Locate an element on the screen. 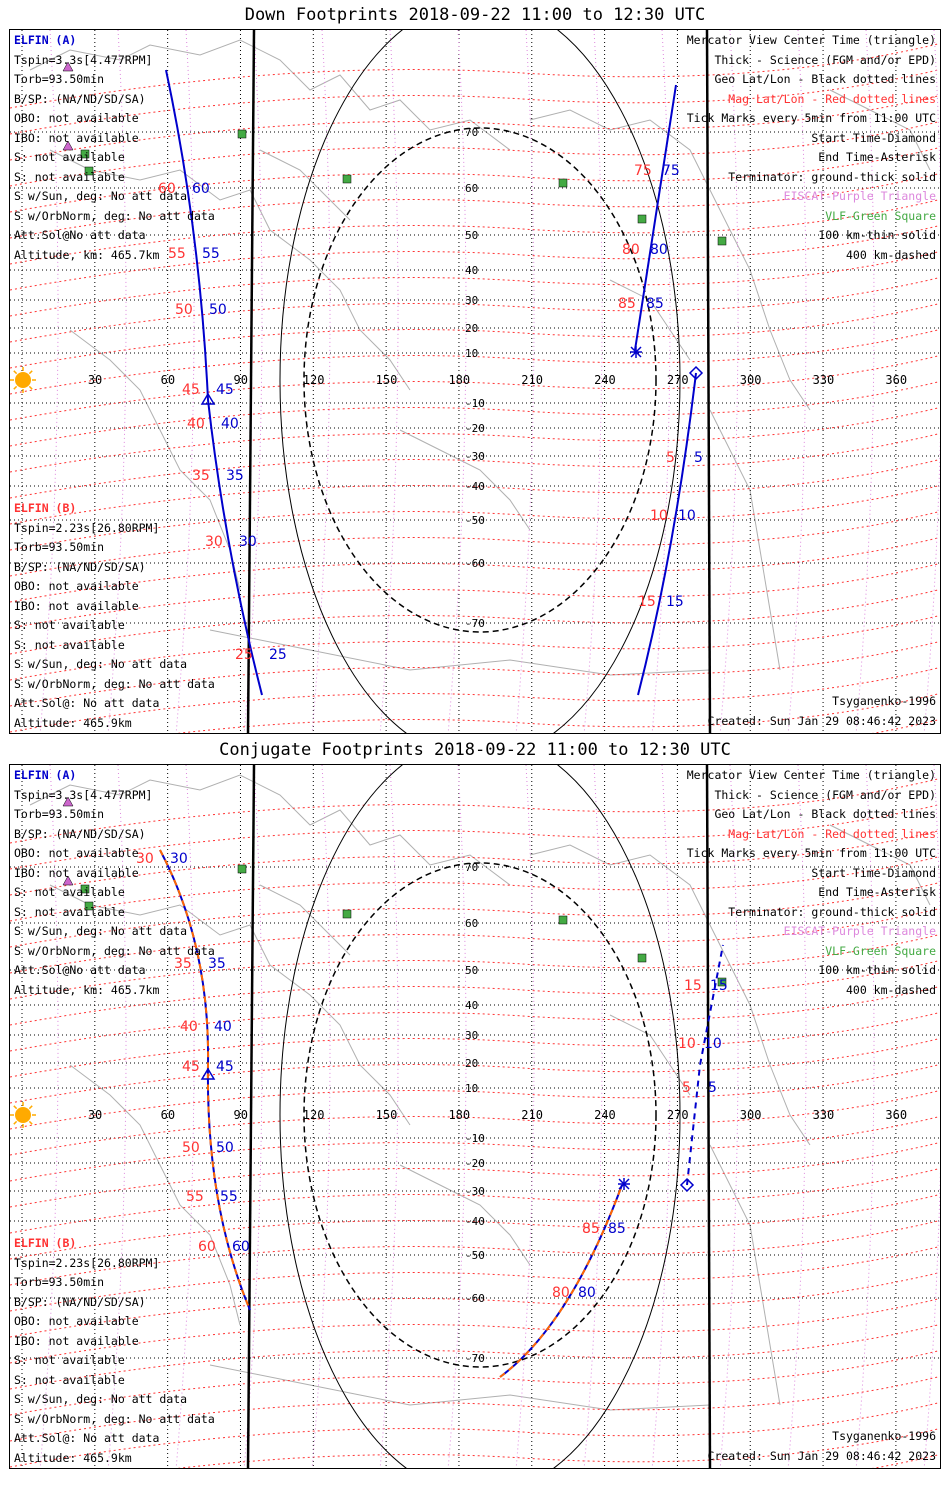  lat-label: 40 is located at coordinates (471, 1005).